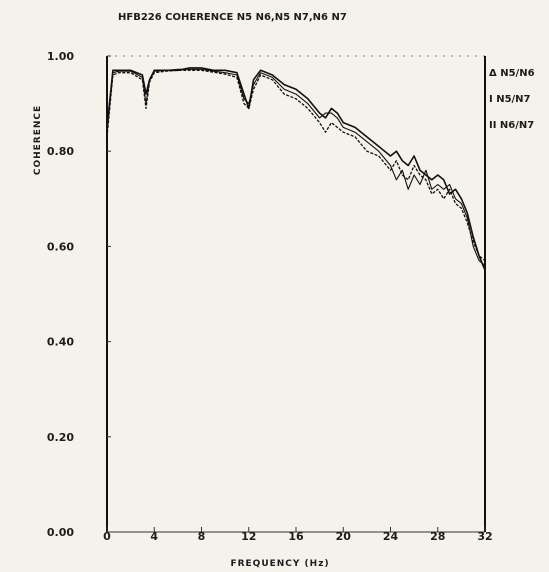 The image size is (549, 572). What do you see at coordinates (484, 536) in the screenshot?
I see `x-tick-label: 32` at bounding box center [484, 536].